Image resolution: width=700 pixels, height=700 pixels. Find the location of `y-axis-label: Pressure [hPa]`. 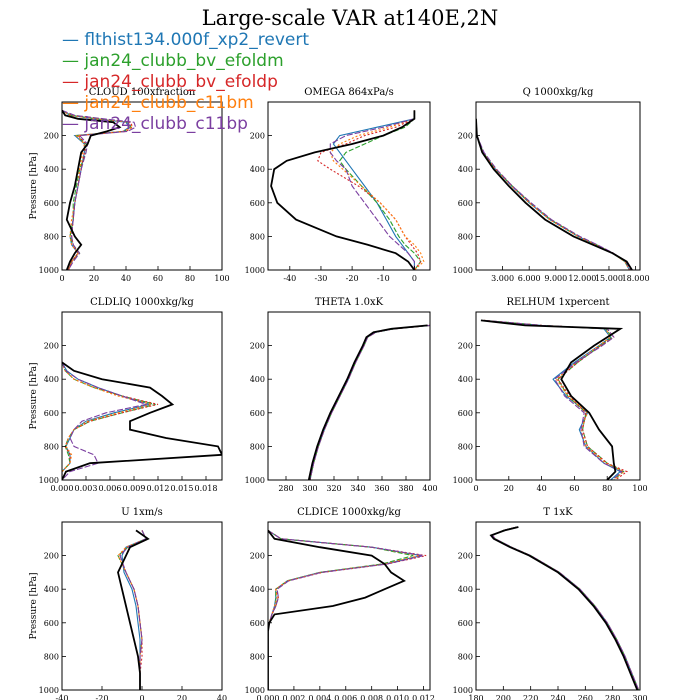

y-axis-label: Pressure [hPa] is located at coordinates (34, 395).